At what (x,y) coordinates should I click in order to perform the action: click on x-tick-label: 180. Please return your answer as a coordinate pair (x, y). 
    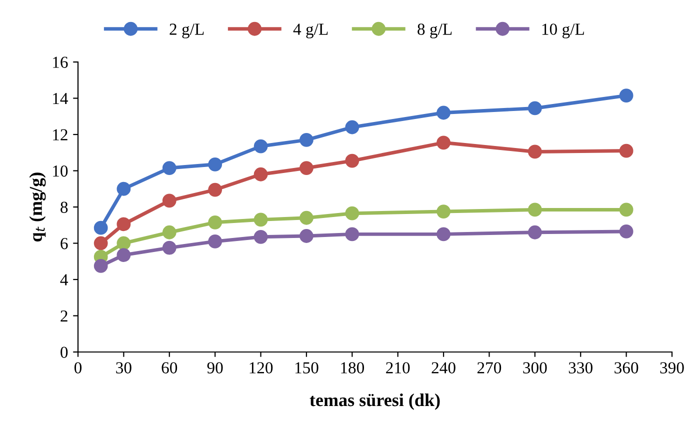
    Looking at the image, I should click on (352, 368).